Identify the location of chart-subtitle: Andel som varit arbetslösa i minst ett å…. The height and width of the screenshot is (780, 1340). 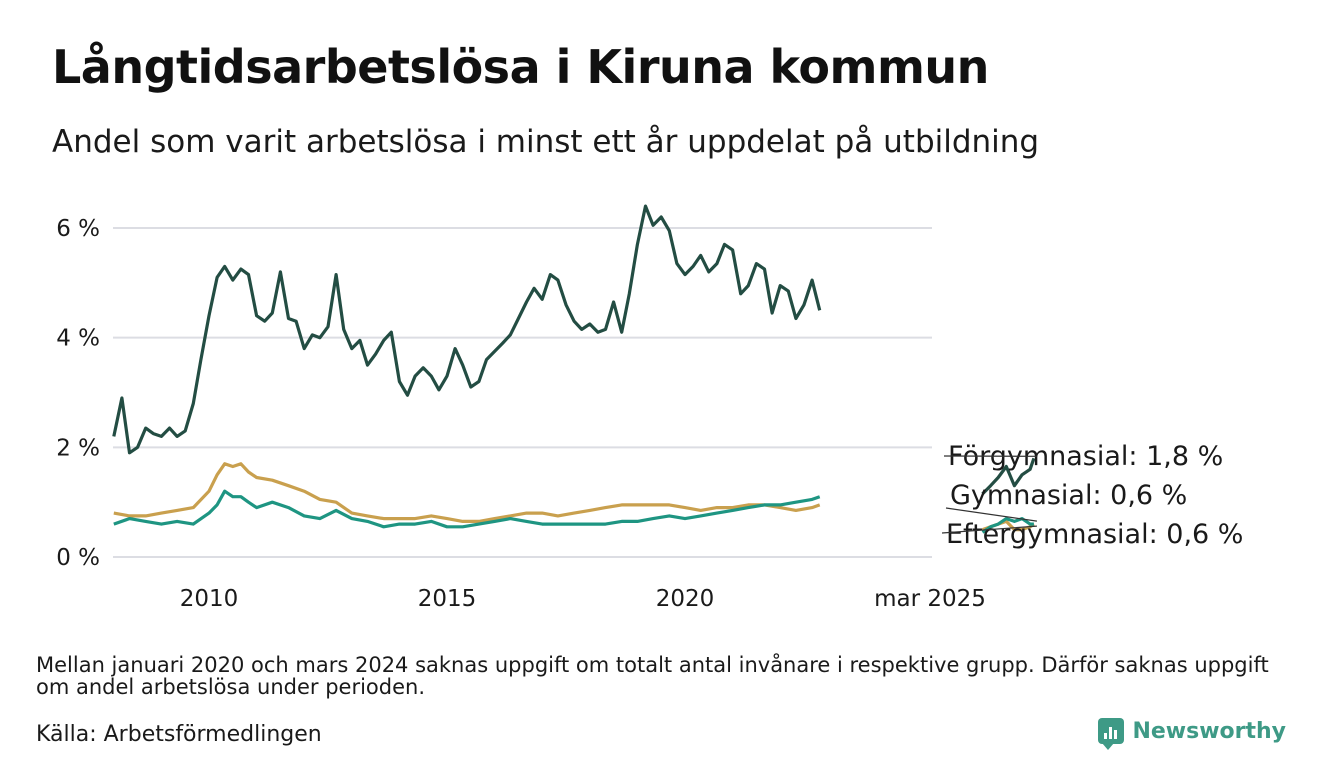
(546, 142).